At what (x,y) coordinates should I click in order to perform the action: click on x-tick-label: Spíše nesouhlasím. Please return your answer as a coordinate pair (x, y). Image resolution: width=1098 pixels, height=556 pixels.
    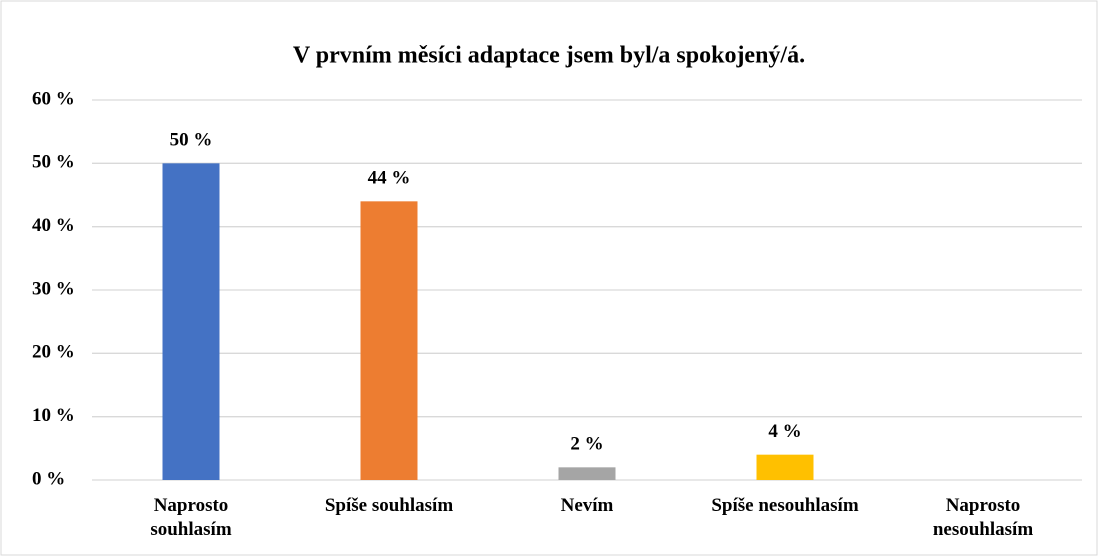
    Looking at the image, I should click on (785, 505).